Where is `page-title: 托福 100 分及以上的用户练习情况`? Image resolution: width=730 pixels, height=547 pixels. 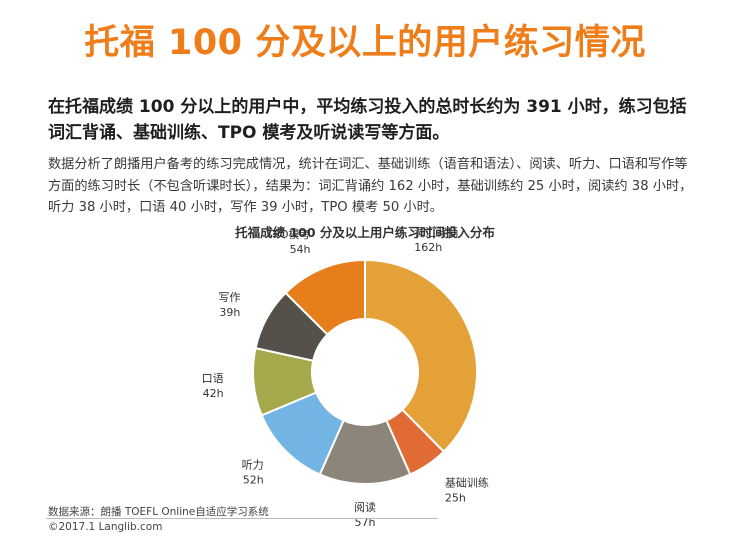 page-title: 托福 100 分及以上的用户练习情况 is located at coordinates (365, 43).